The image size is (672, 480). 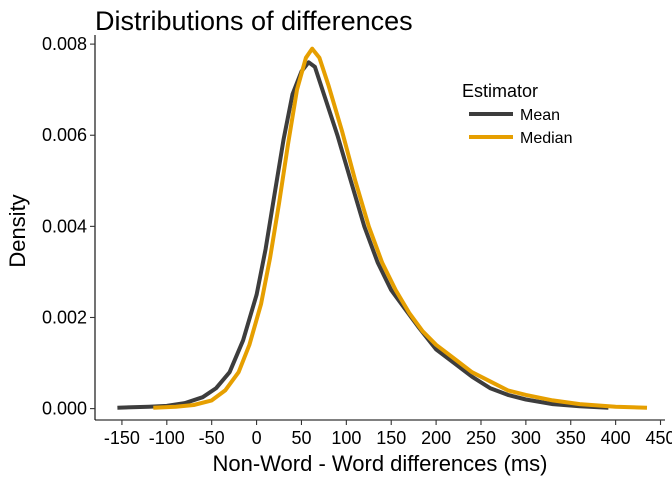 I want to click on legend-title: Estimator, so click(x=500, y=91).